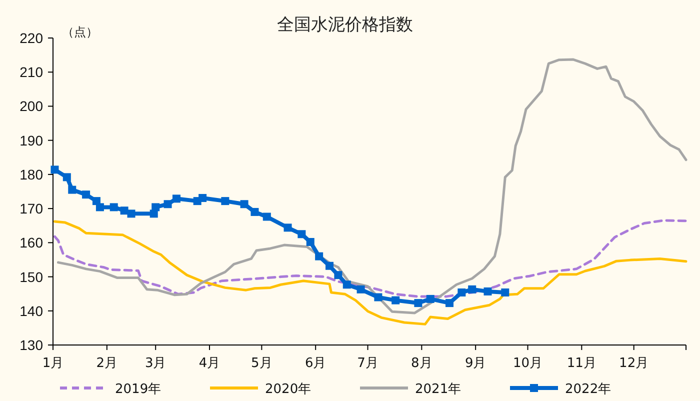  I want to click on y-tick-label: 150, so click(32, 276).